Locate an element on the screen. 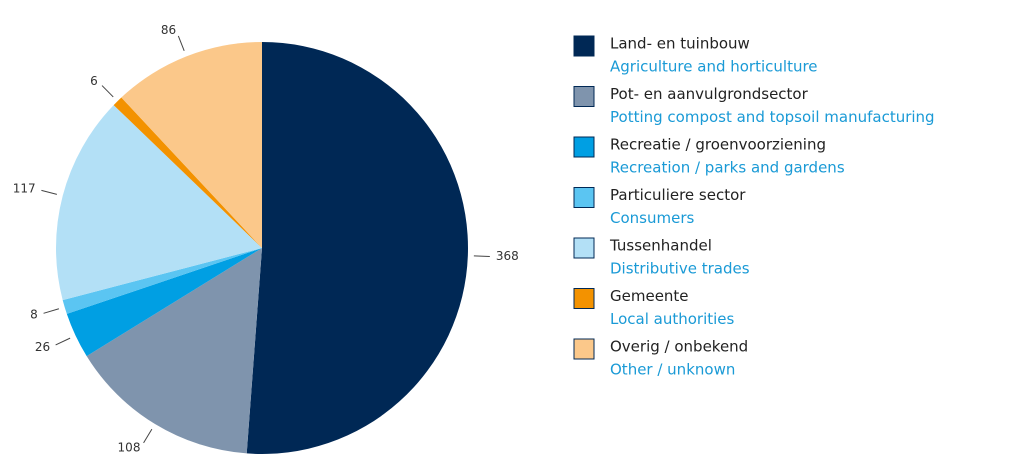 This screenshot has width=1021, height=461. legend-translation: Other / unknown is located at coordinates (672, 370).